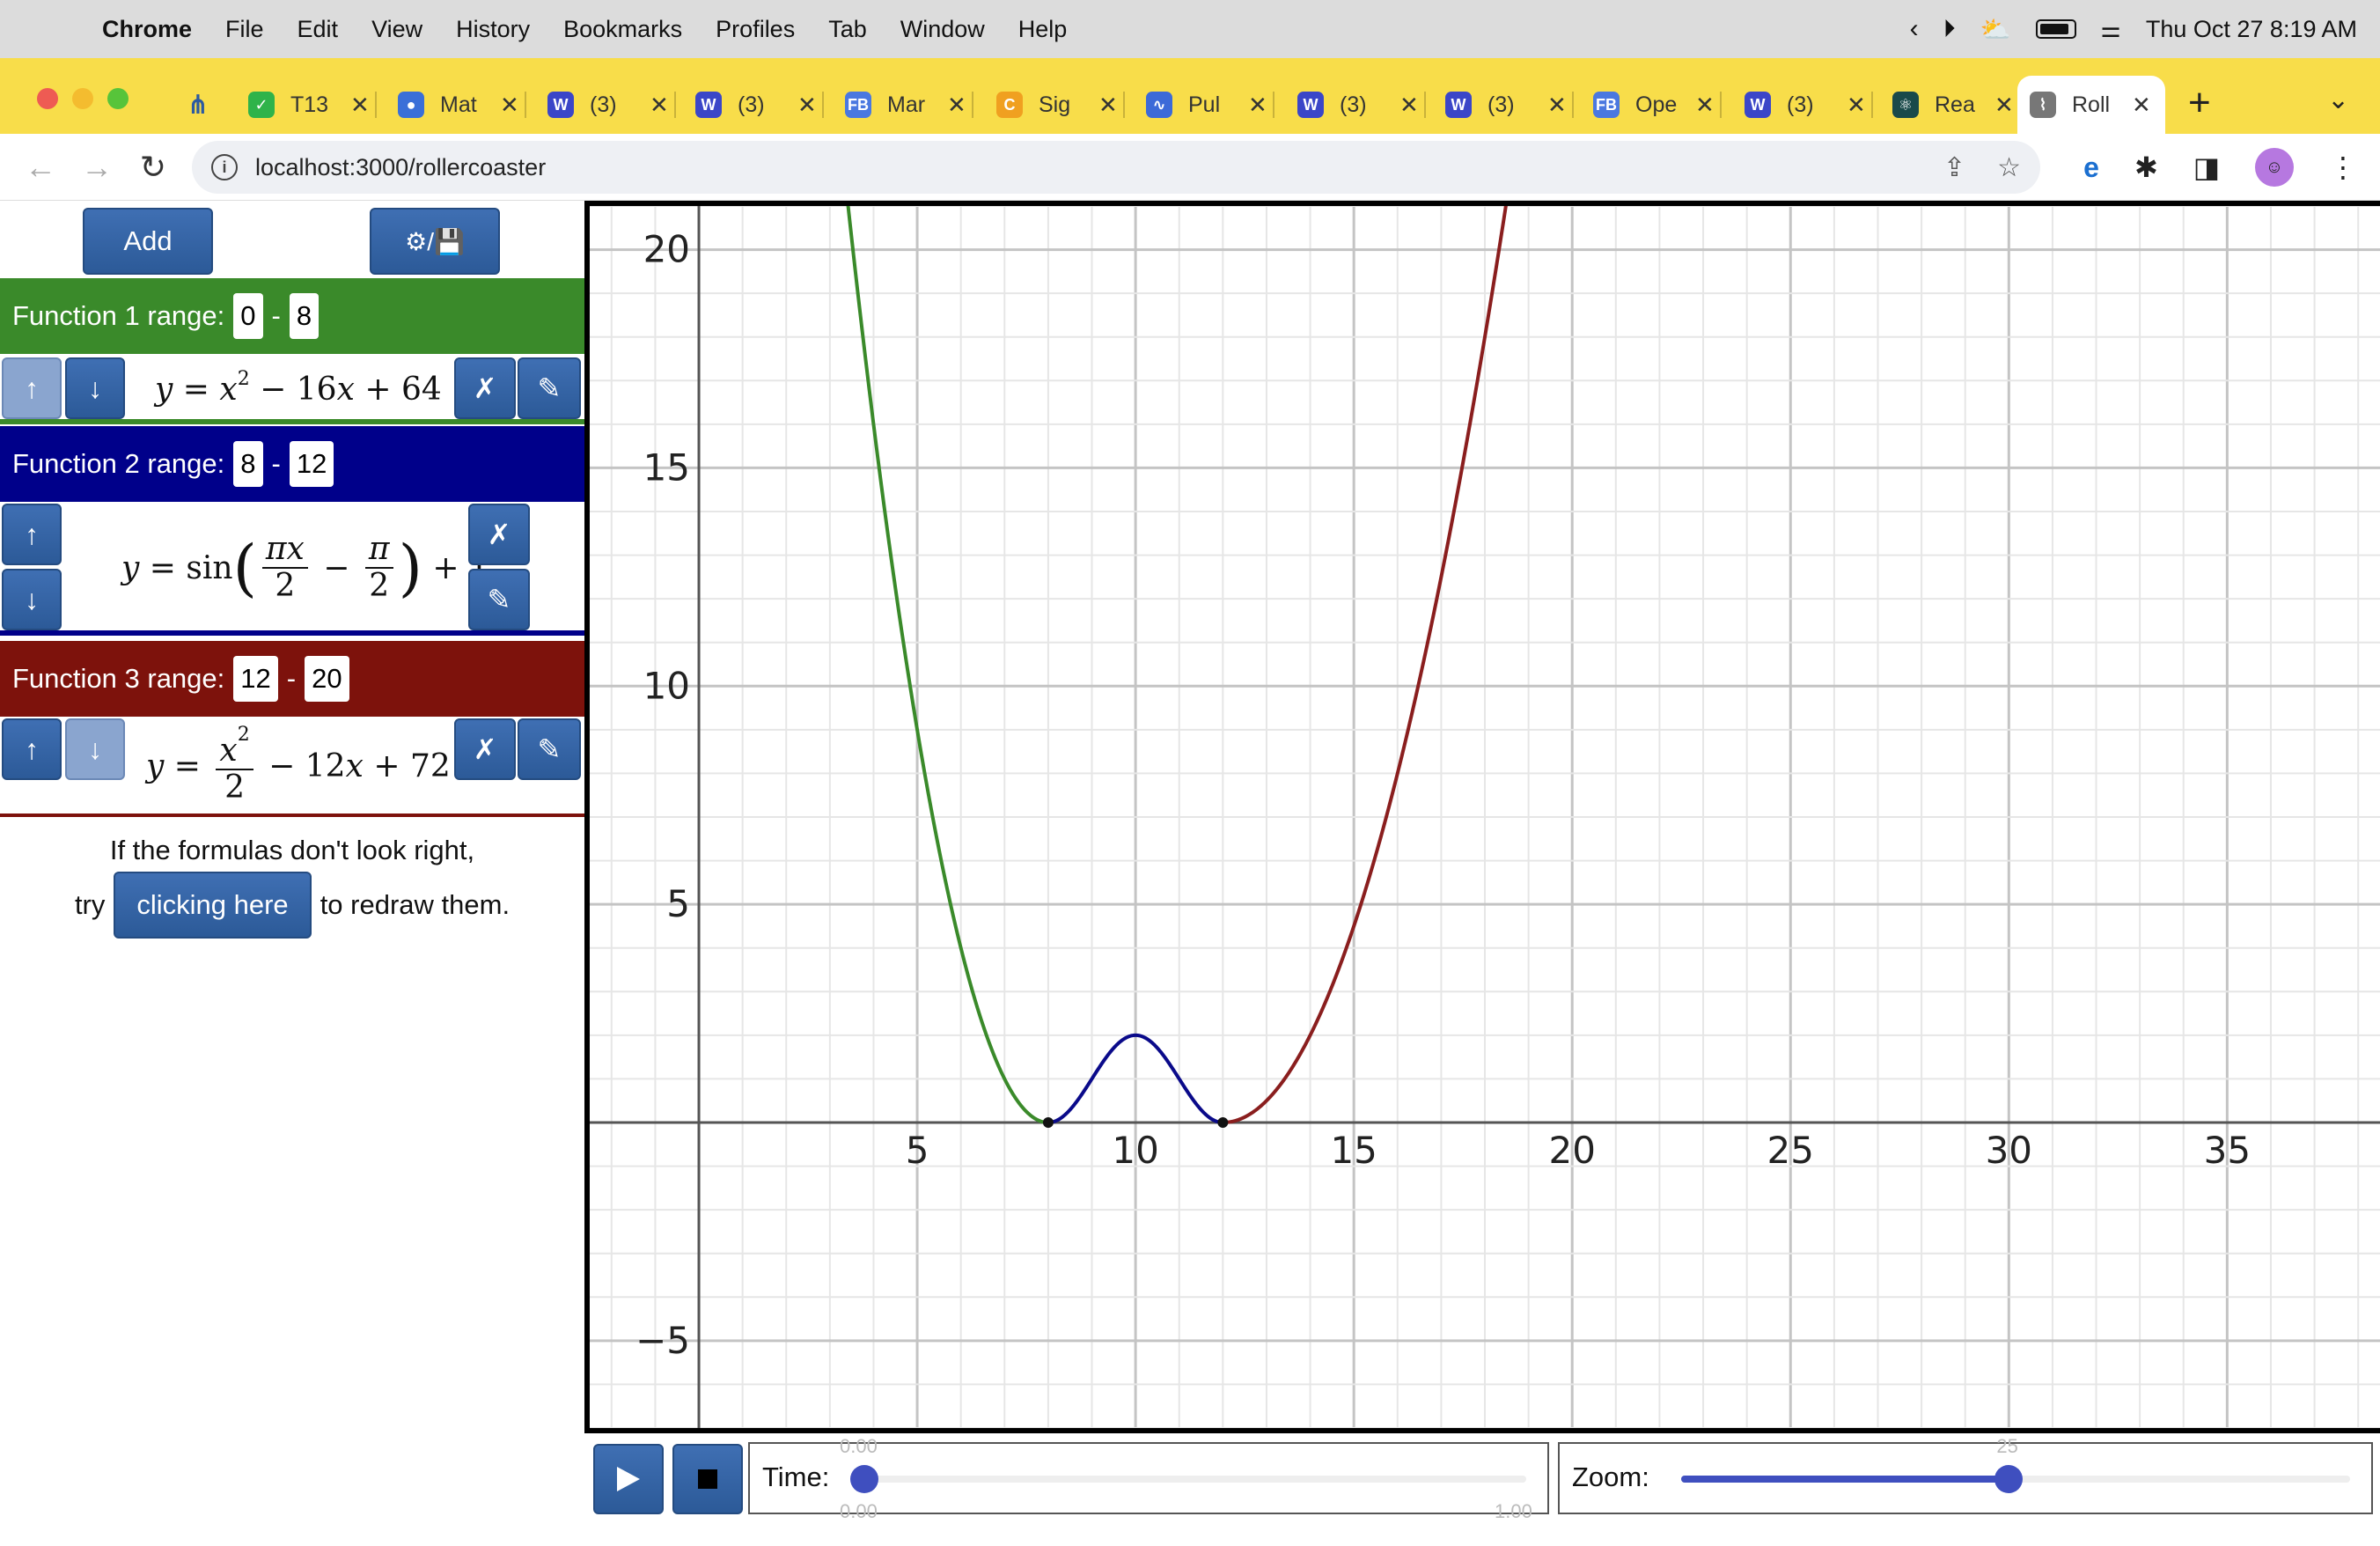 This screenshot has height=1546, width=2380. I want to click on function-2-edit-button: ✎, so click(499, 599).